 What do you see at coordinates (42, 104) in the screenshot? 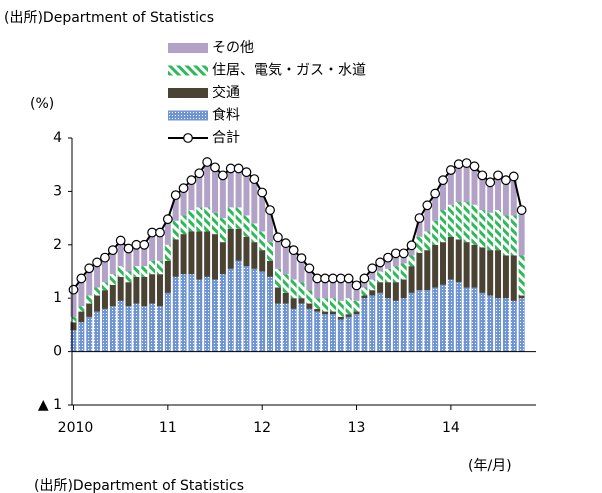
I see `y-axis-label: (%)` at bounding box center [42, 104].